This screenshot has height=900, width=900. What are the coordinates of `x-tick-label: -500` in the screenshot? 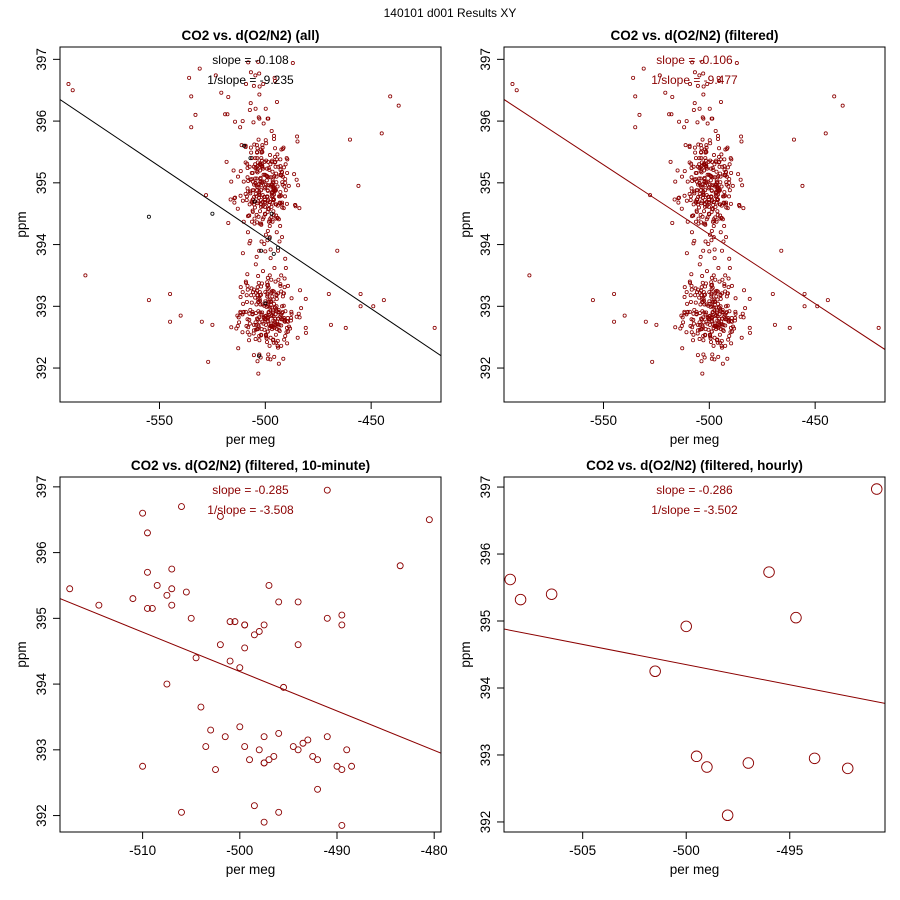 It's located at (239, 850).